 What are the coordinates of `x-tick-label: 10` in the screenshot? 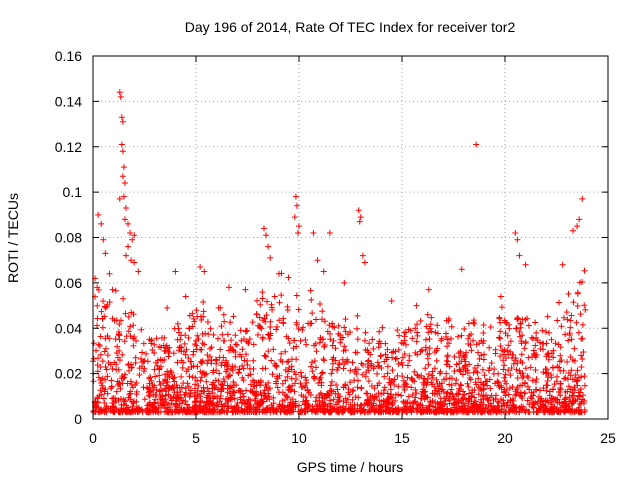 It's located at (299, 438).